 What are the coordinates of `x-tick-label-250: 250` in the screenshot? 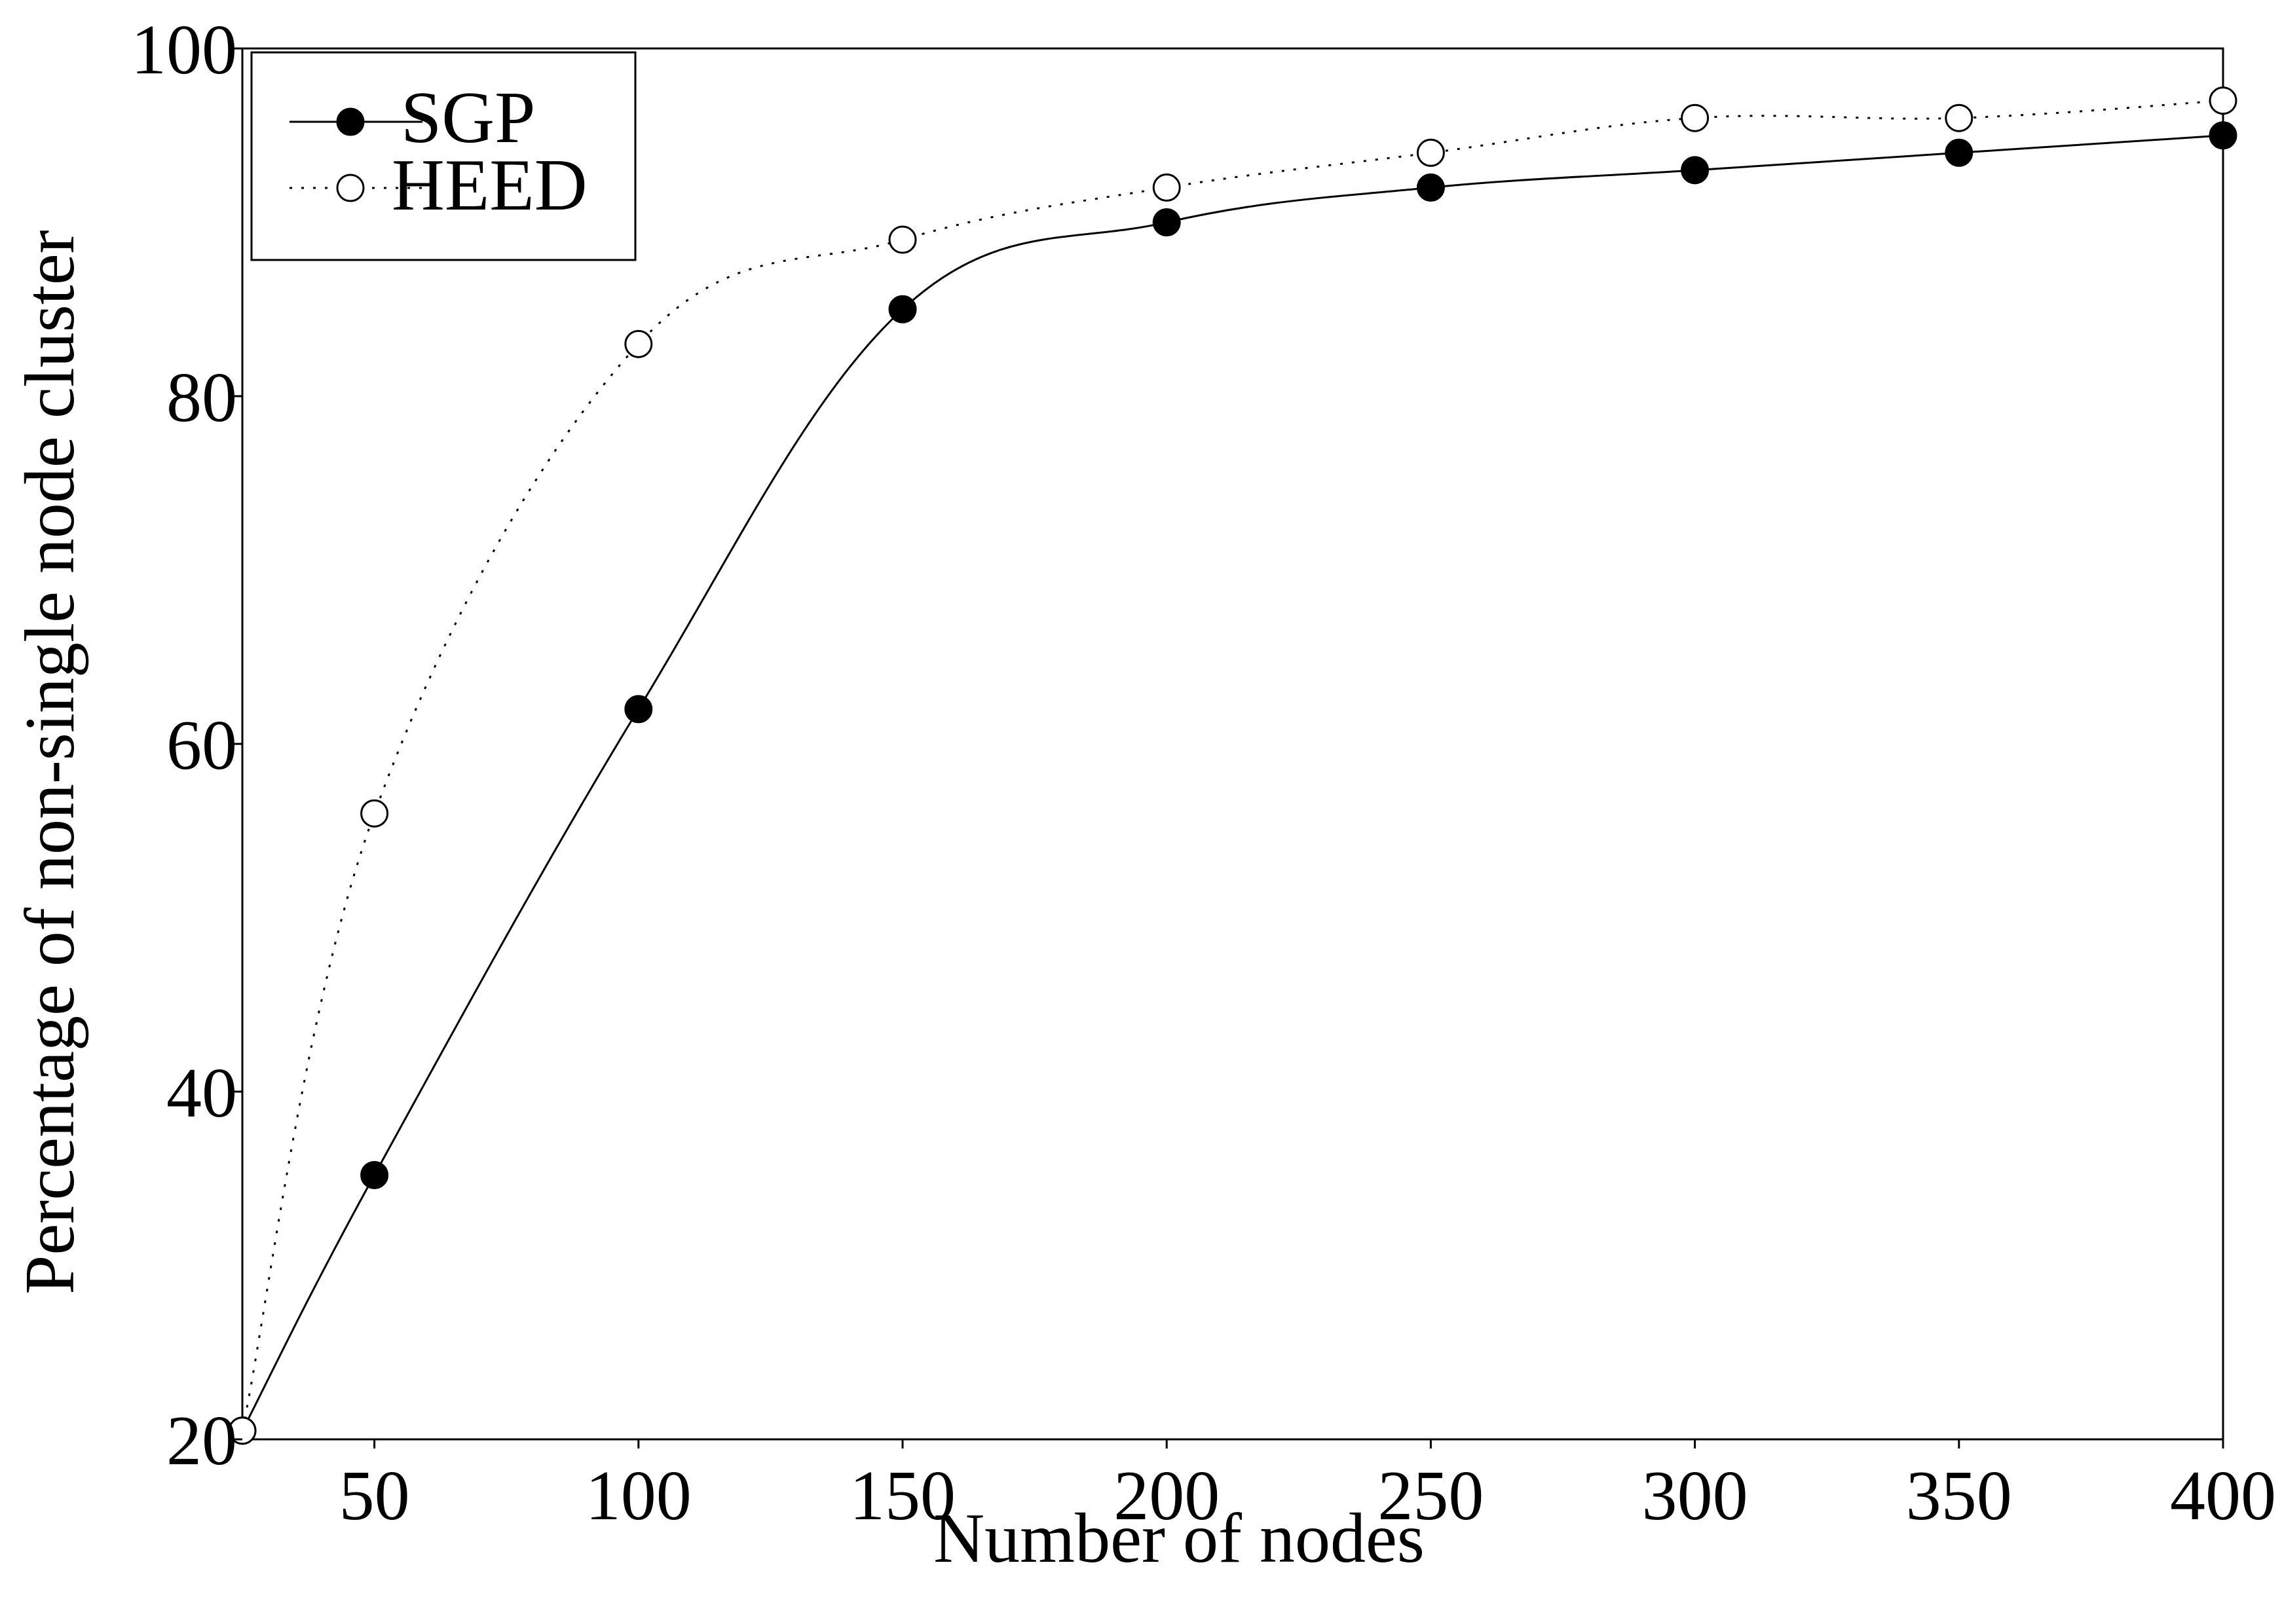 It's located at (1430, 1496).